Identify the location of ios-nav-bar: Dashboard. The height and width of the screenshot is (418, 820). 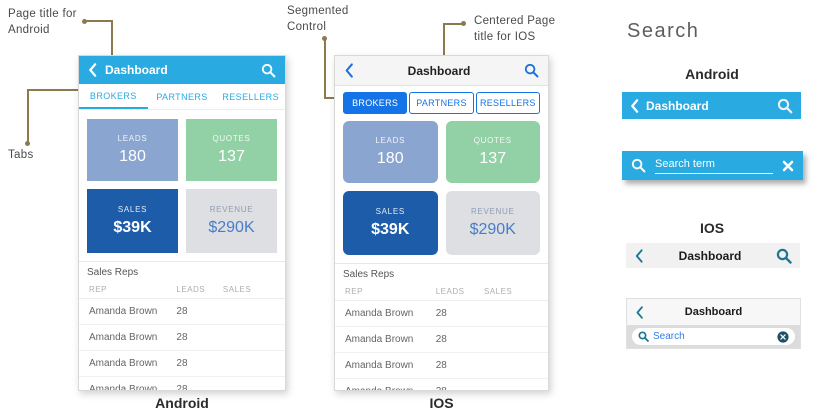
(441, 71).